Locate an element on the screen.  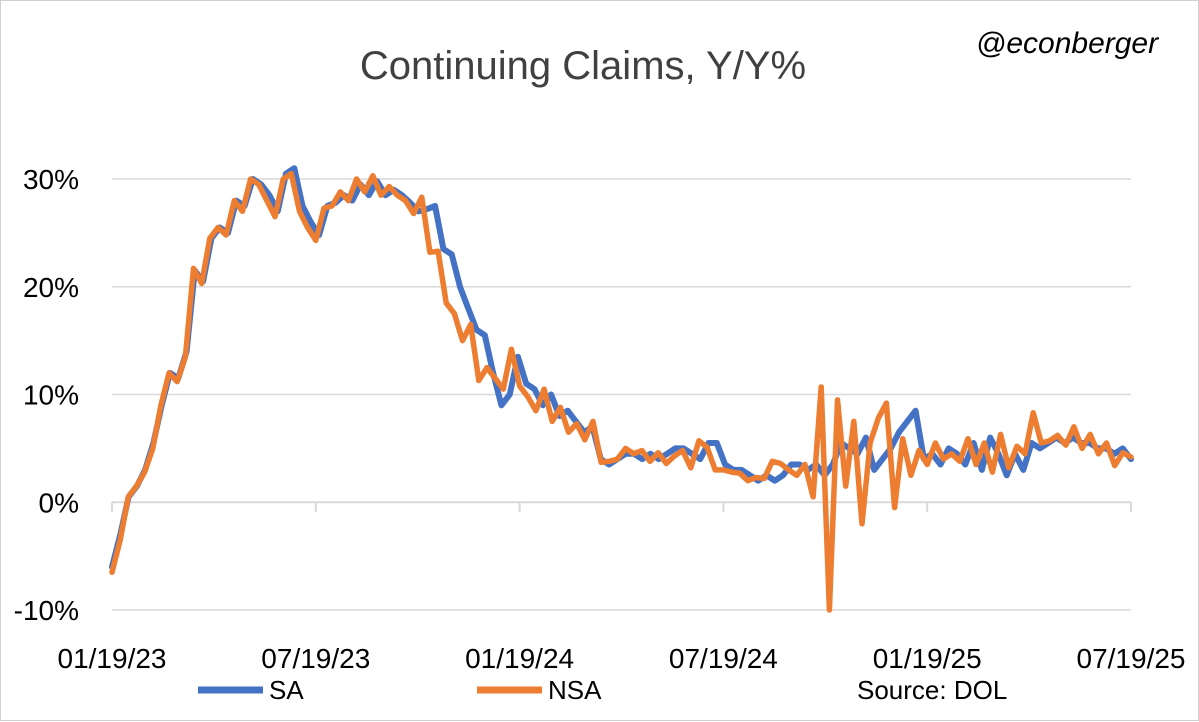
legend-label-sa: SA is located at coordinates (286, 690).